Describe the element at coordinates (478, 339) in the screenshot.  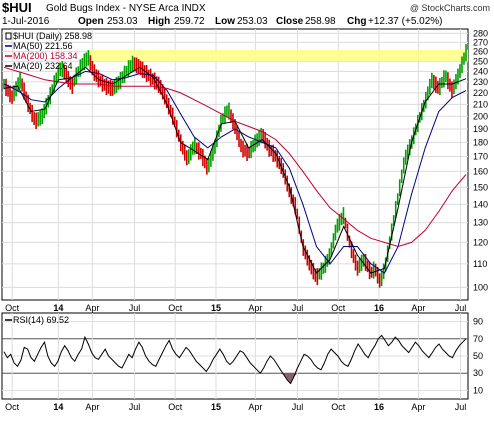
I see `rsi-y-tick-label: 70` at that location.